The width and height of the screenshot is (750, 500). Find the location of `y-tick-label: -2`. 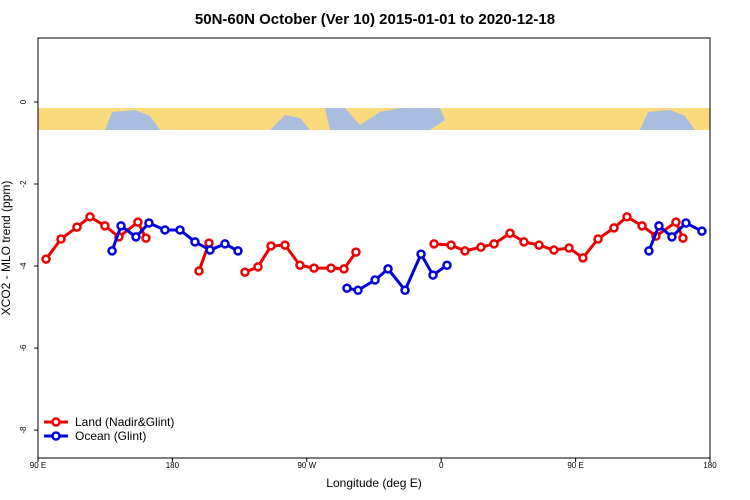

y-tick-label: -2 is located at coordinates (23, 184).